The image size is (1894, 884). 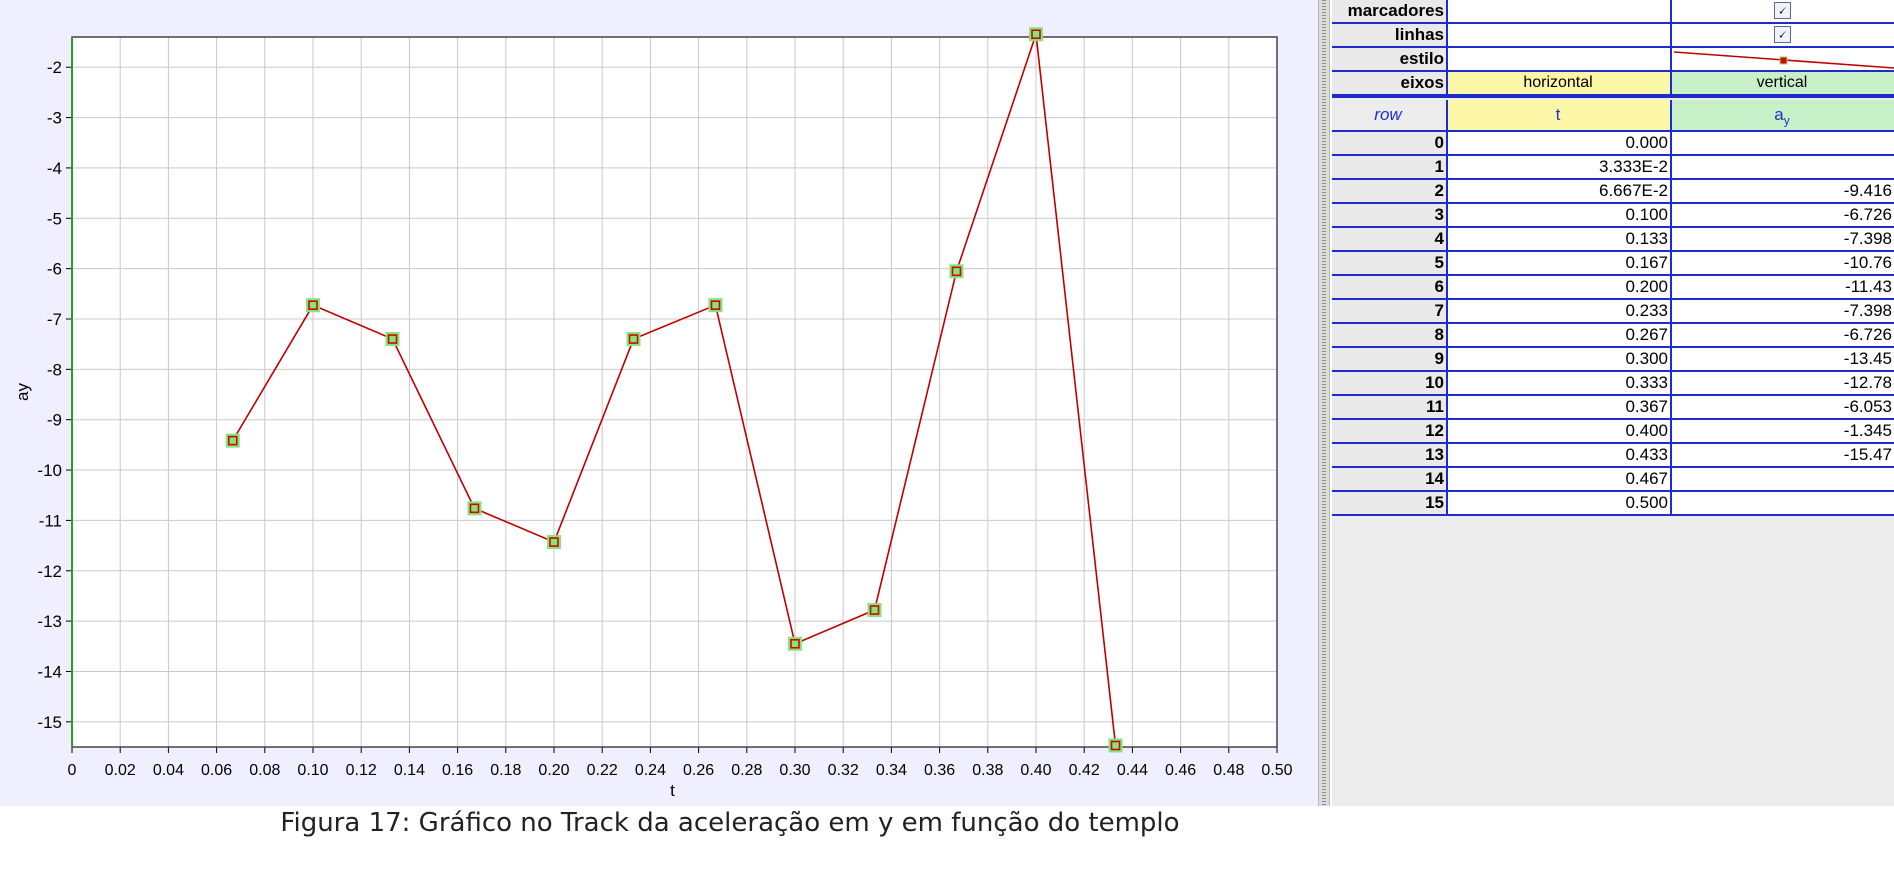 I want to click on lines-checkbox: 🗸, so click(x=1782, y=34).